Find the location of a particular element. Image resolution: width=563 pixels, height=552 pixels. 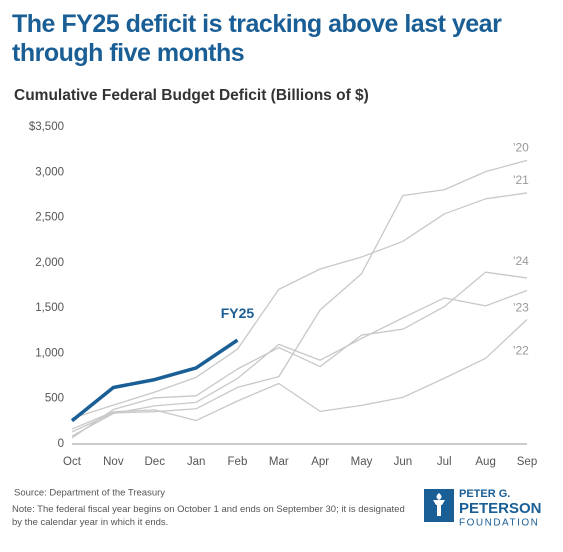

y-tick-label: 500 is located at coordinates (54, 399).